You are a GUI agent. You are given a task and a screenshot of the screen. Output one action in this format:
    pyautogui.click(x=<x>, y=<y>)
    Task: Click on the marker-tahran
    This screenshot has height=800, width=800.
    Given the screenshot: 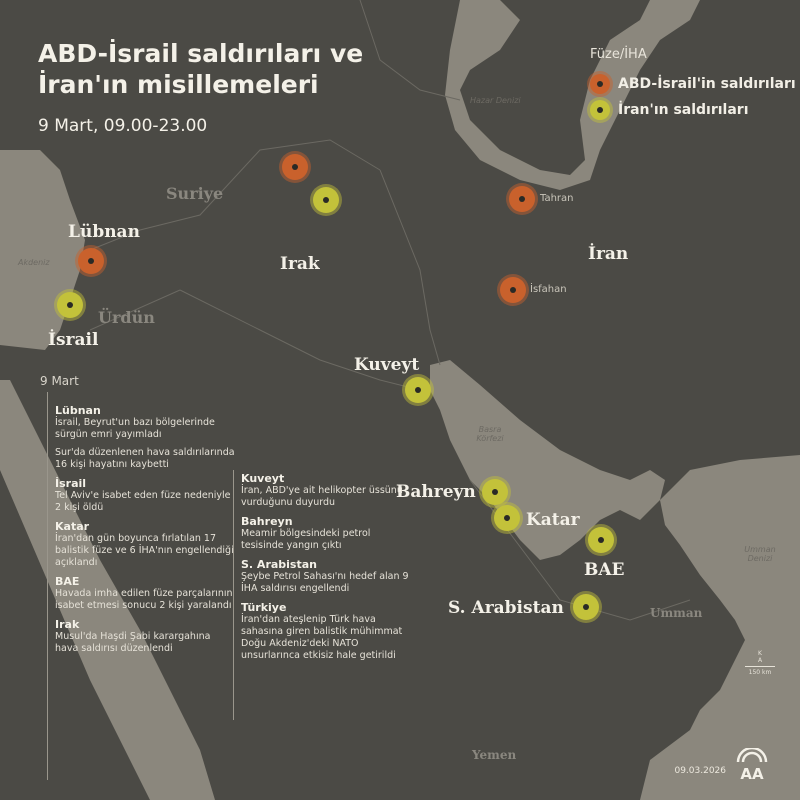 What is the action you would take?
    pyautogui.click(x=522, y=199)
    